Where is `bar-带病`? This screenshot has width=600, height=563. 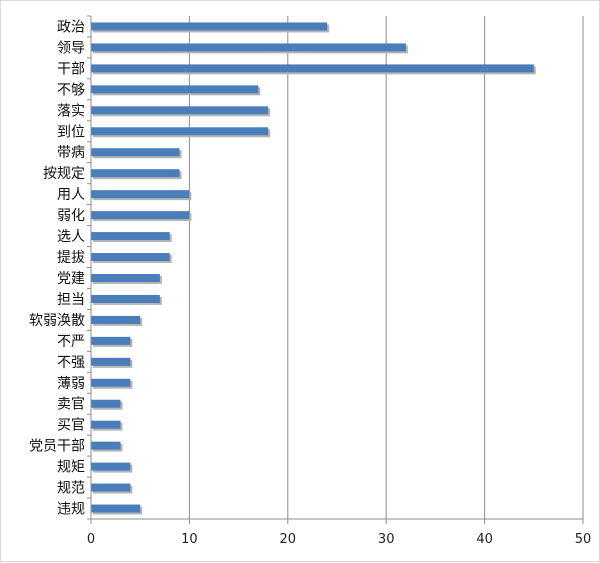
bar-带病 is located at coordinates (135, 152).